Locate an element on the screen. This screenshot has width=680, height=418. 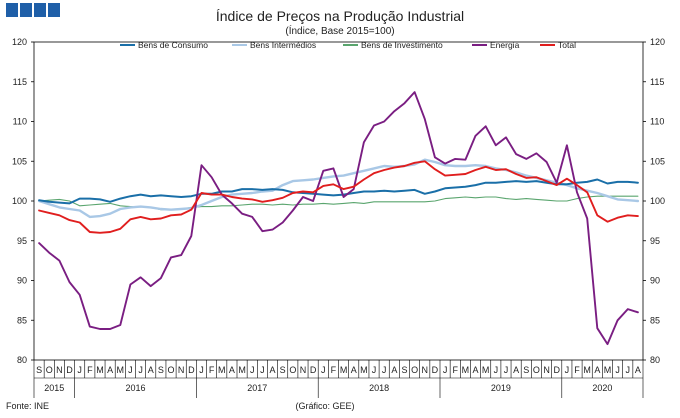
y-tick-label-left: 105 is located at coordinates (19, 161).